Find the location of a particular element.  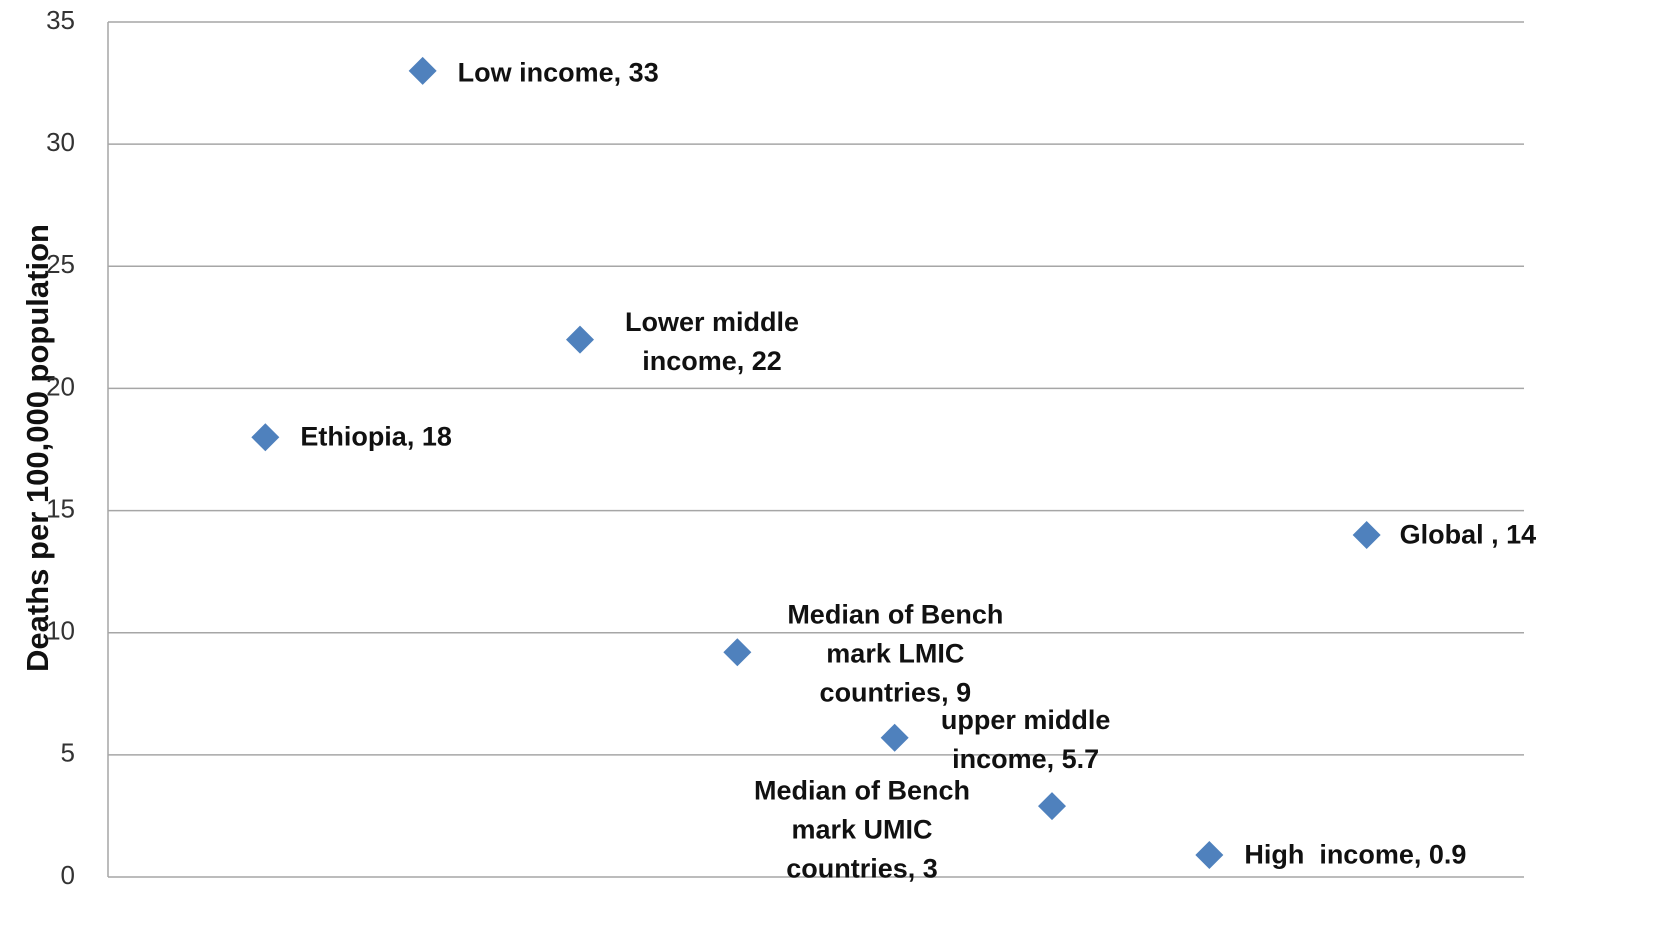

data-label: Median of Bench mark UMIC countries, 3 is located at coordinates (861, 829).